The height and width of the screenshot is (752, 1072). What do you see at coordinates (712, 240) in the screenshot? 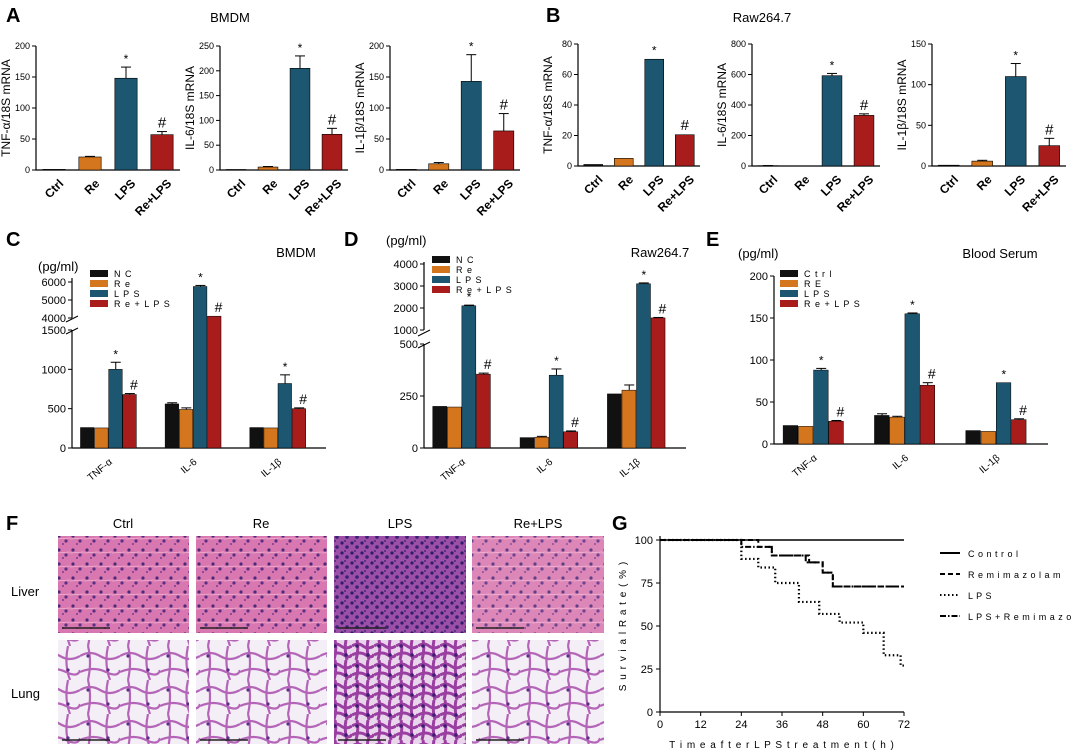
I see `panel-label-e: E` at bounding box center [712, 240].